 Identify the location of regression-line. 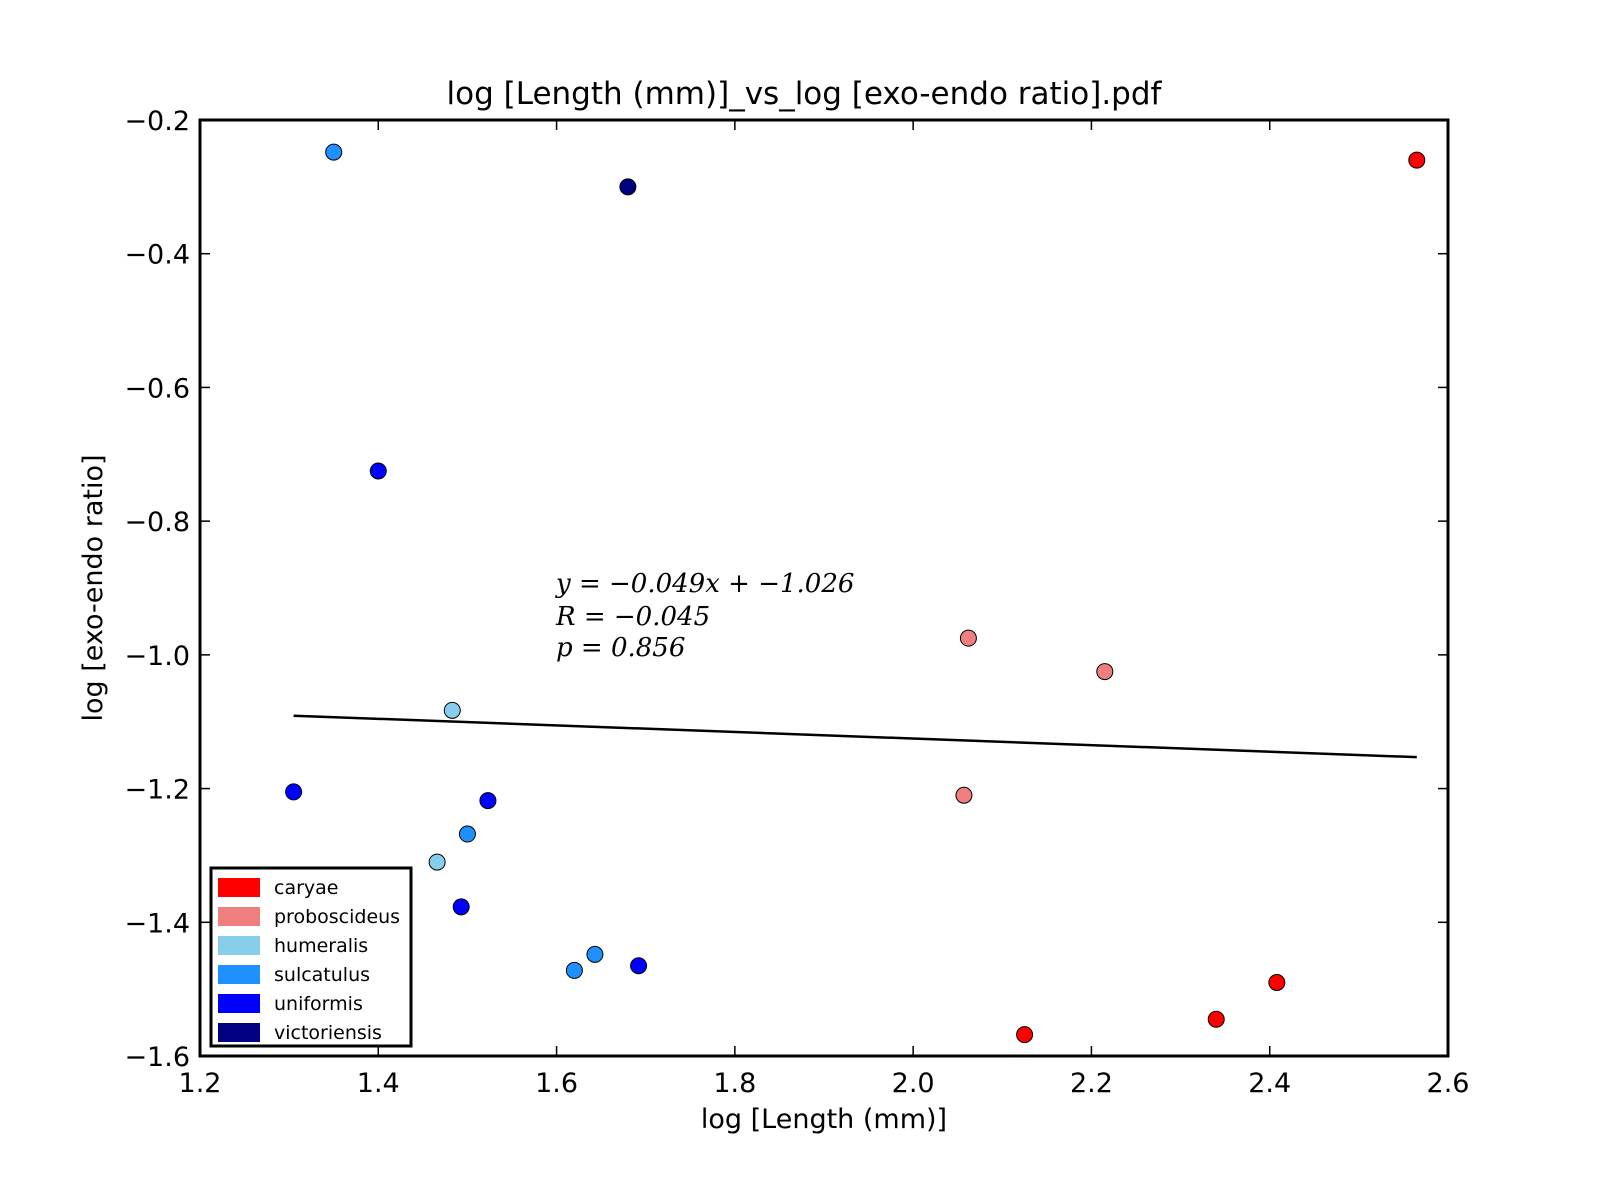
(855, 736).